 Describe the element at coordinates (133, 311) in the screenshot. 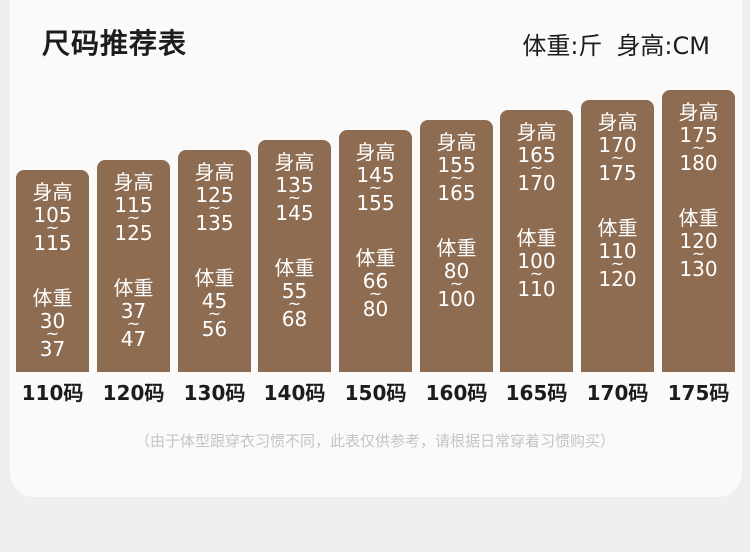

I see `weight-min: 37` at that location.